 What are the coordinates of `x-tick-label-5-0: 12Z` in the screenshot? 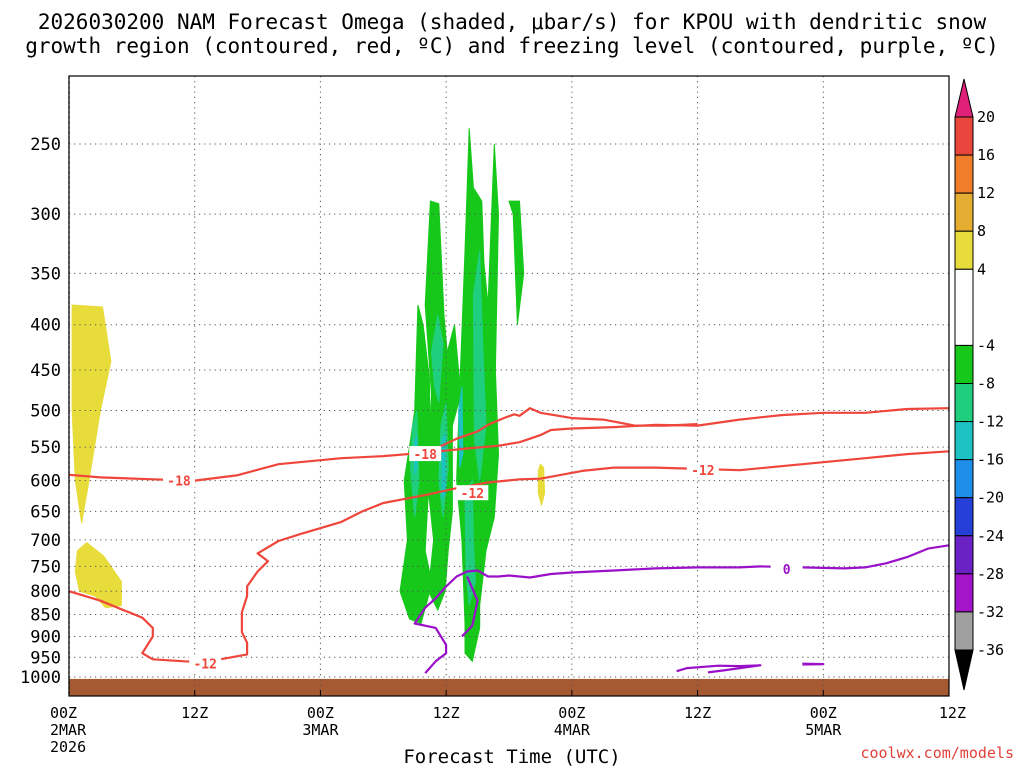 It's located at (697, 713).